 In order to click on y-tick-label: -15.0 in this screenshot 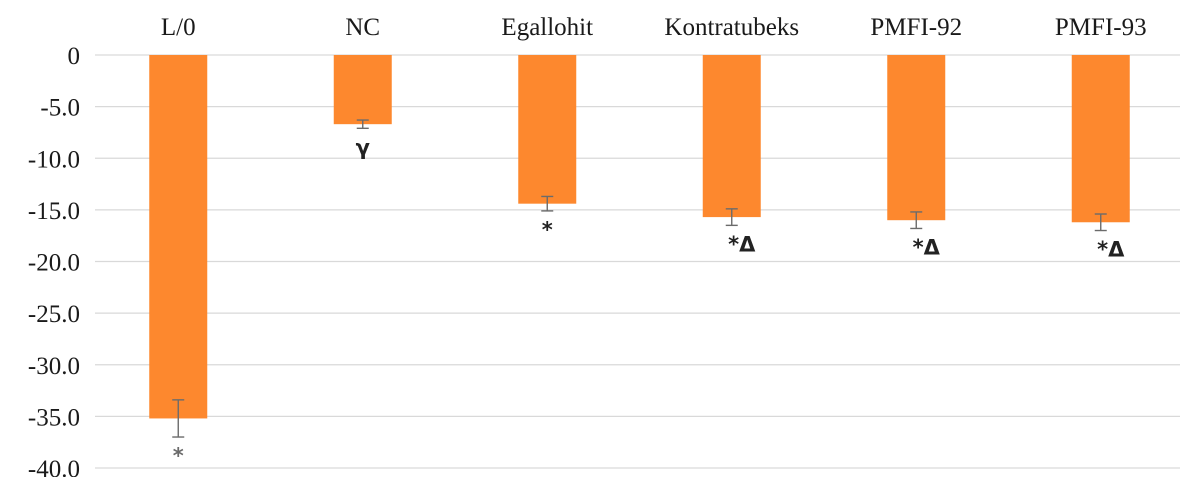, I will do `click(54, 211)`.